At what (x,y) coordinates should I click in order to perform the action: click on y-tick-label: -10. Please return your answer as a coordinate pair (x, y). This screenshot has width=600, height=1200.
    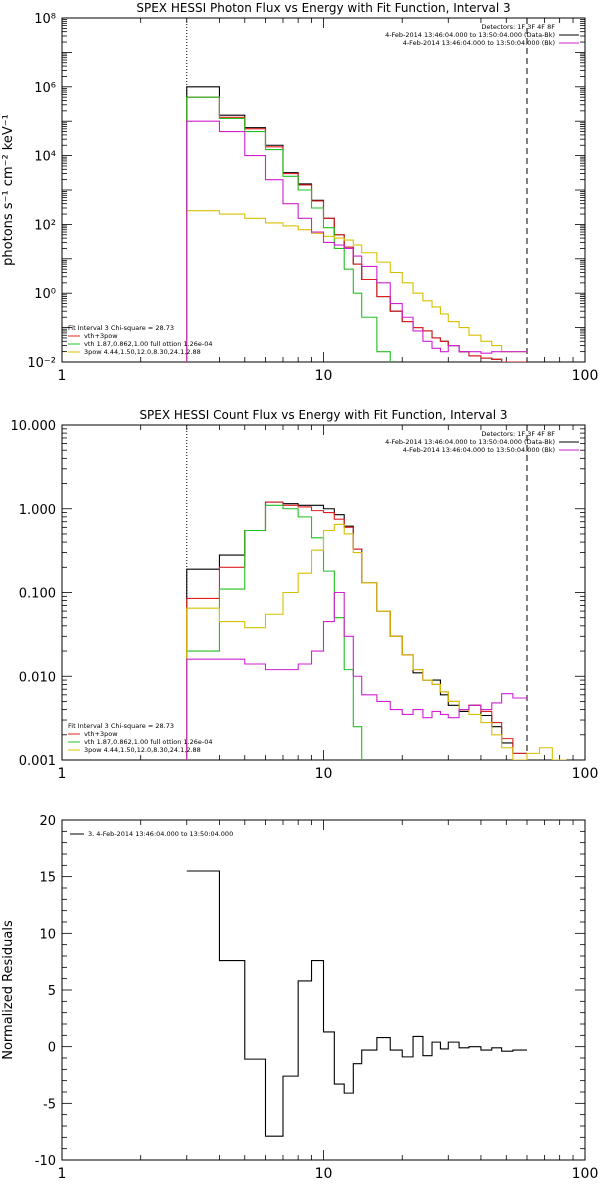
    Looking at the image, I should click on (45, 1161).